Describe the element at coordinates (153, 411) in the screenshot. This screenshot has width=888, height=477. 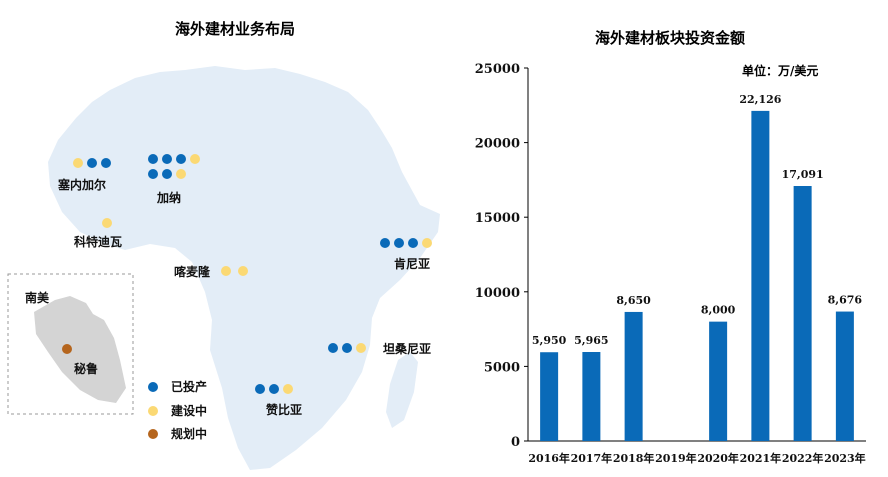
I see `legend-construction-swatch` at that location.